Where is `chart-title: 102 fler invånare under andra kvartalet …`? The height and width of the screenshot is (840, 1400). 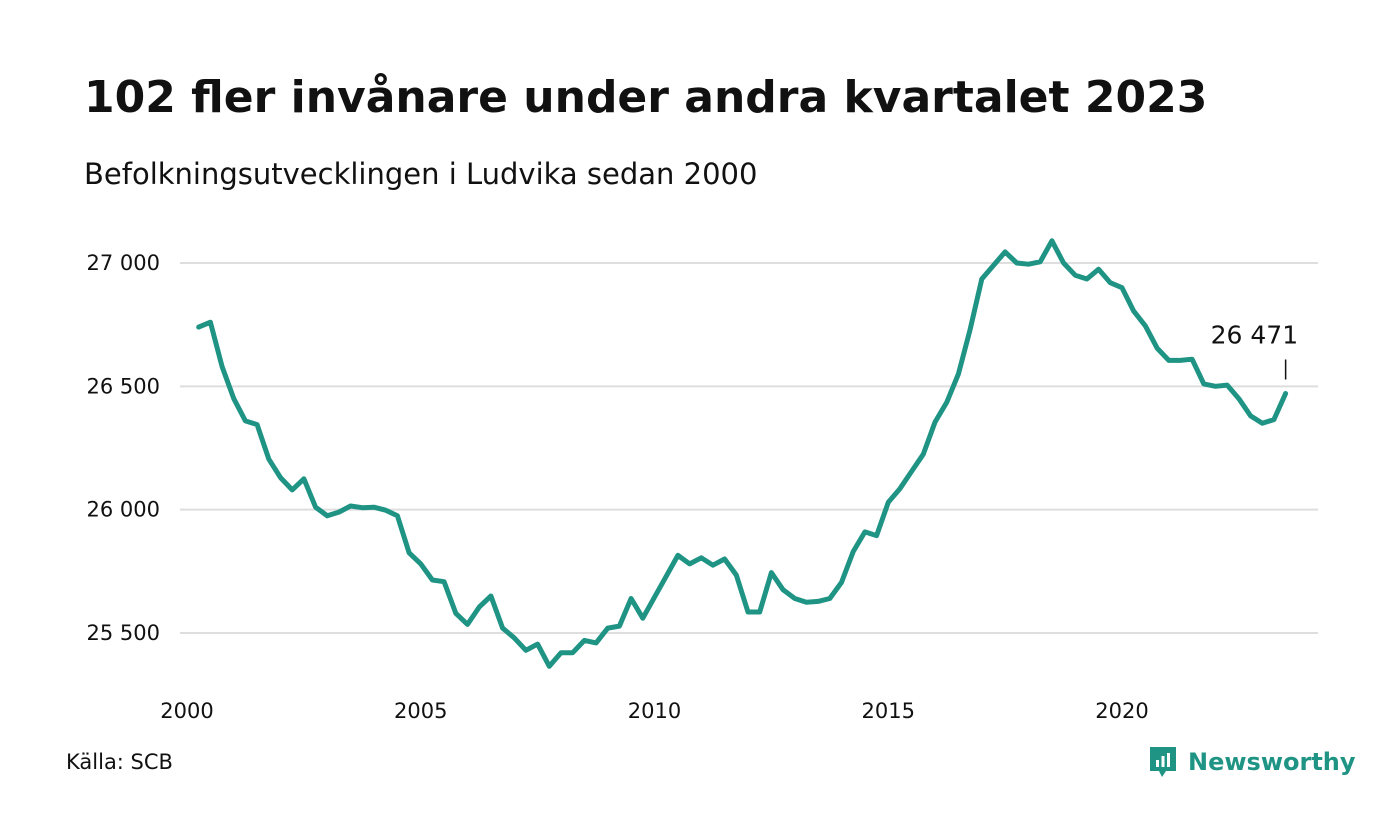
chart-title: 102 fler invånare under andra kvartalet … is located at coordinates (646, 97).